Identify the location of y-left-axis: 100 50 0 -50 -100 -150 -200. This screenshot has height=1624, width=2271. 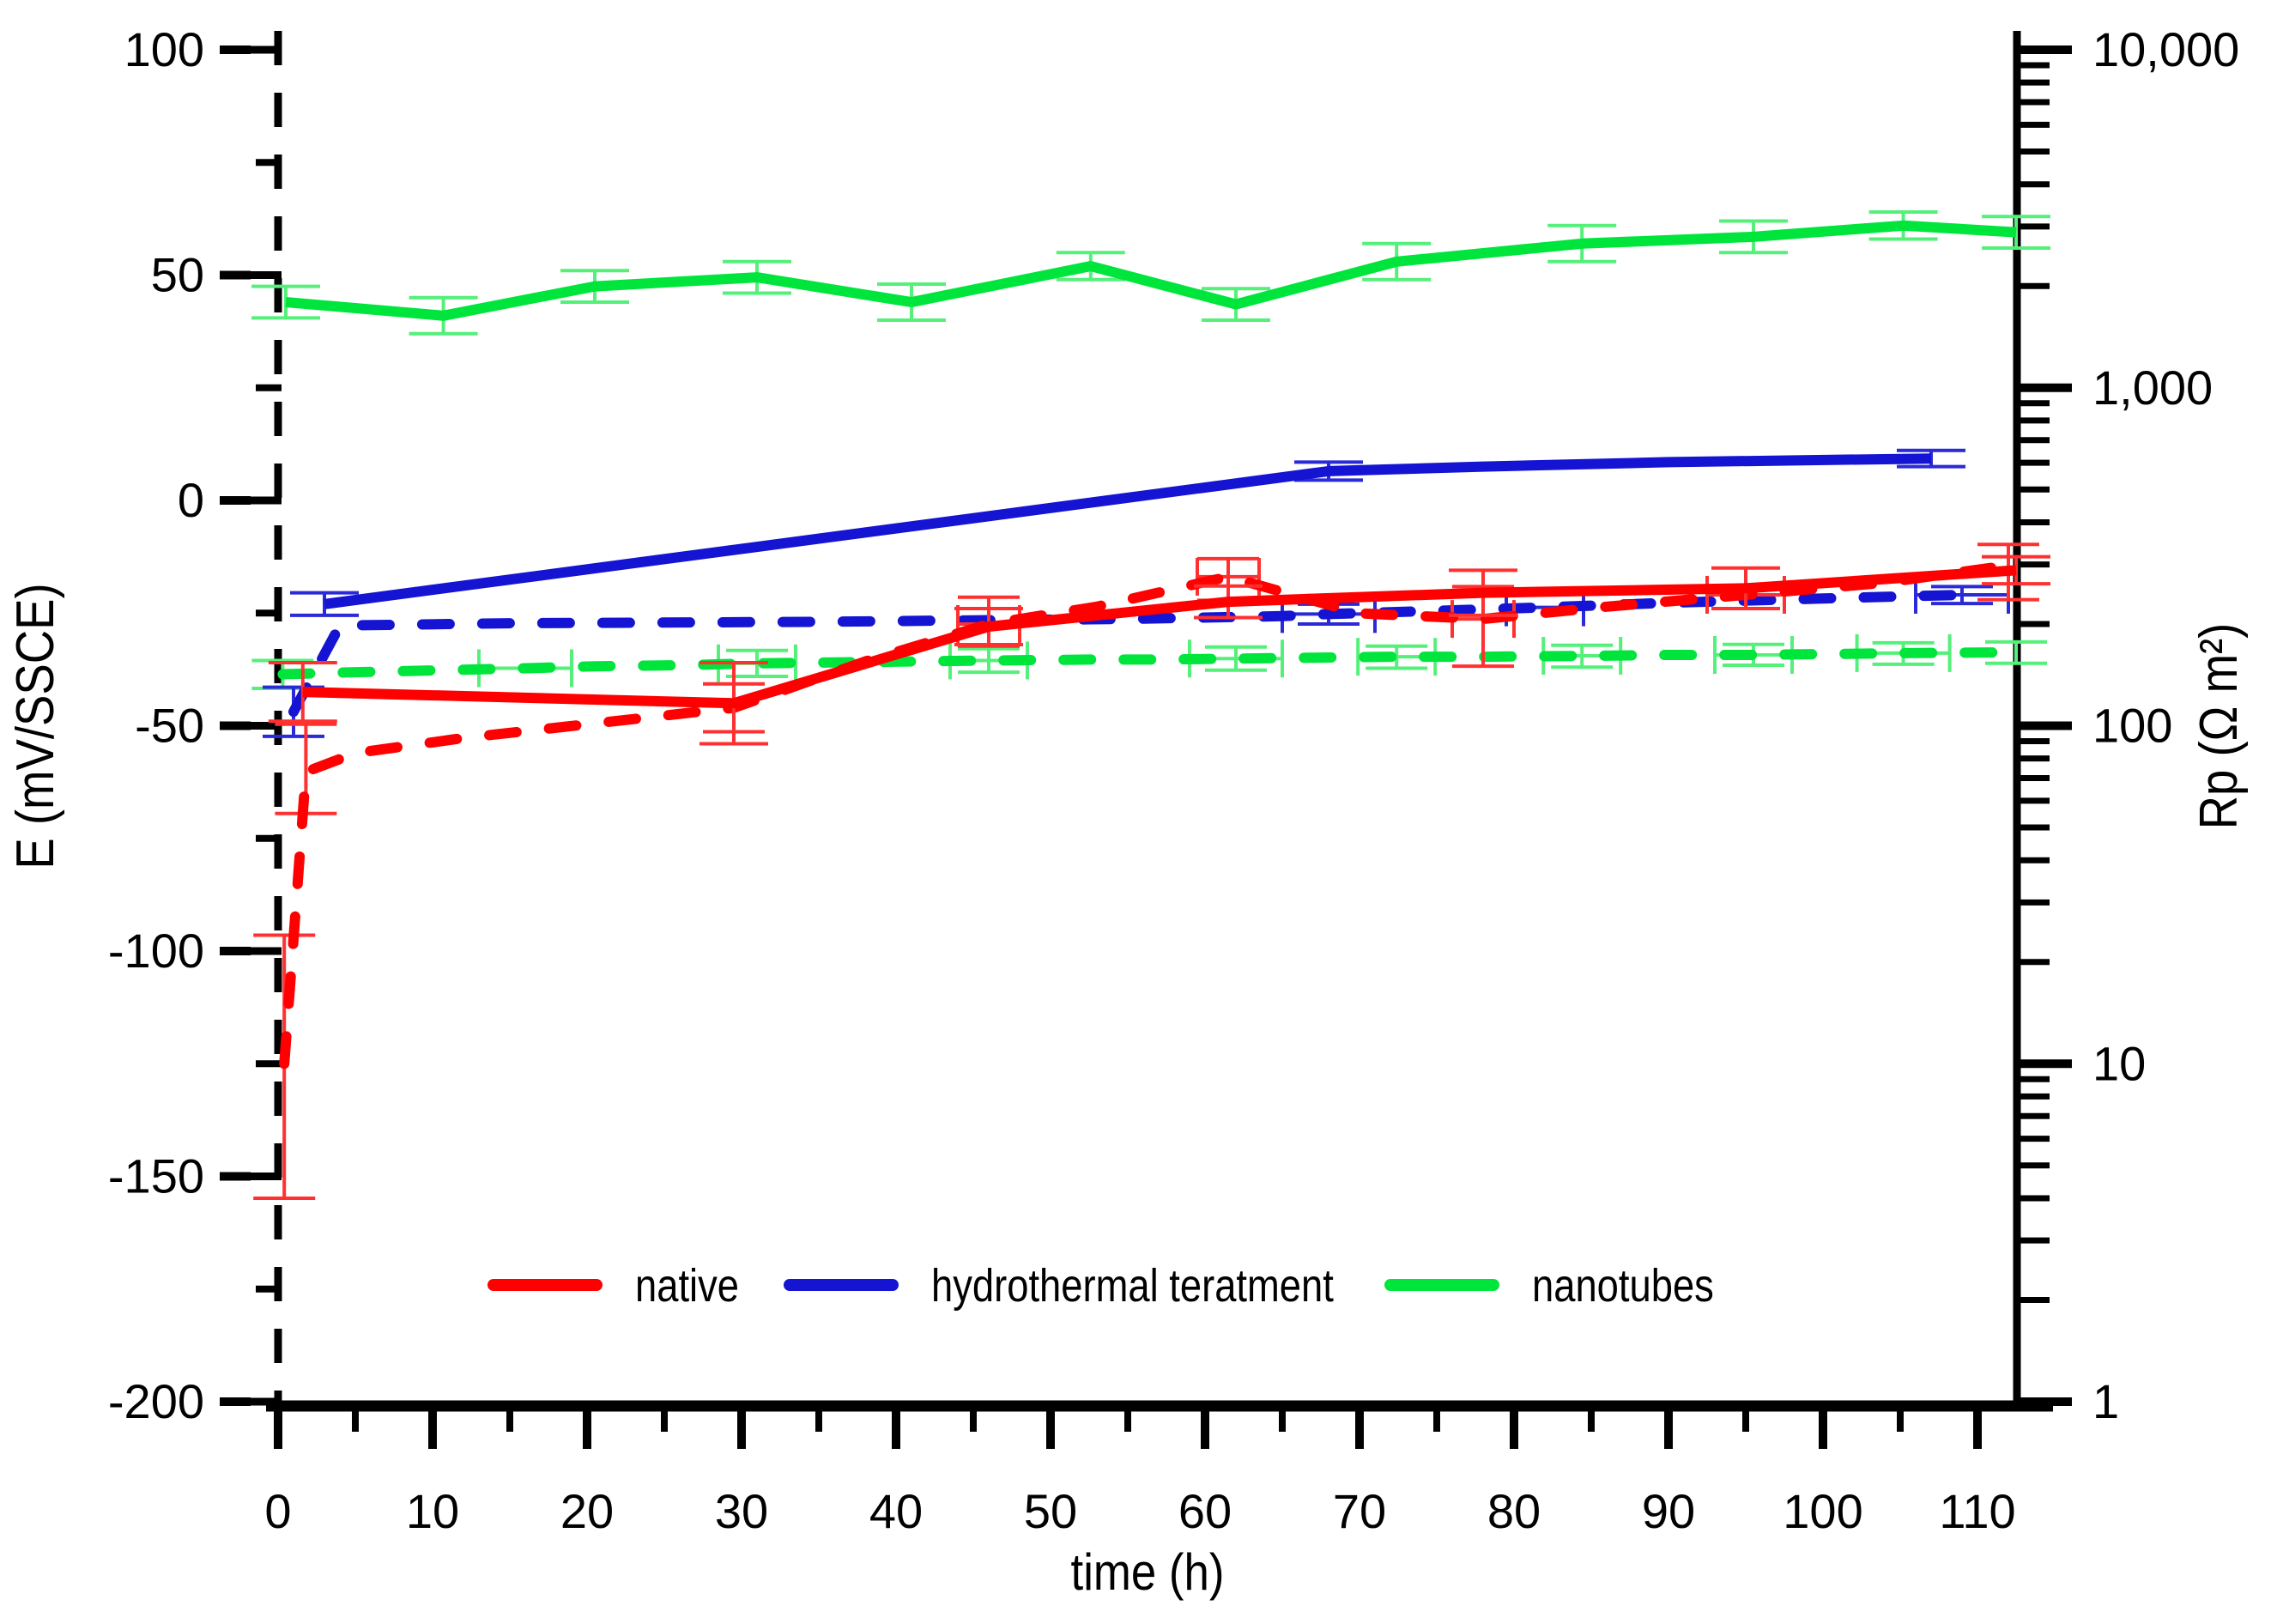
(195, 725).